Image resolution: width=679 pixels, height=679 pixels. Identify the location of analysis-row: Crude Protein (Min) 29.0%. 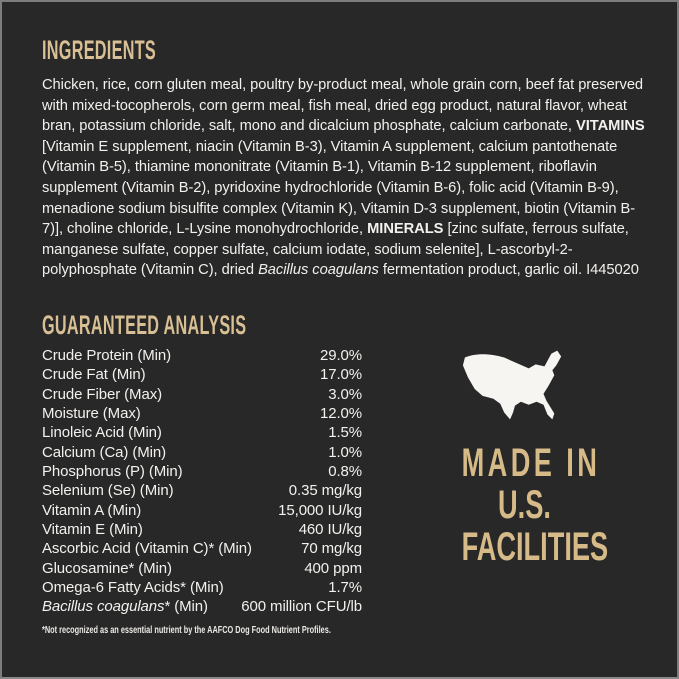
(202, 355).